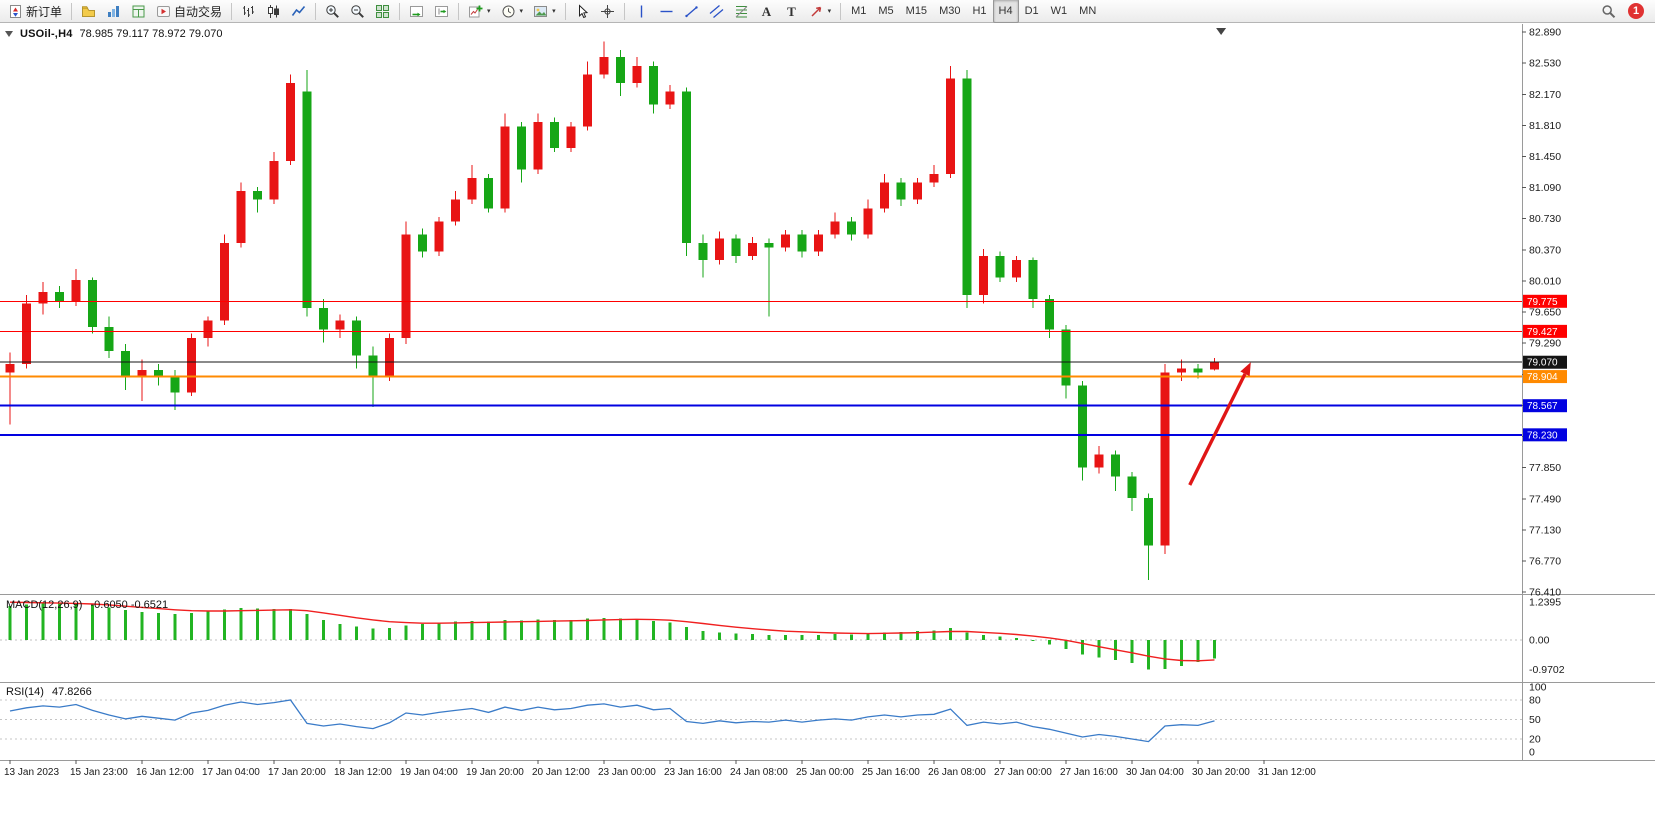 This screenshot has width=1655, height=824. Describe the element at coordinates (791, 11) in the screenshot. I see `label-button: T` at that location.